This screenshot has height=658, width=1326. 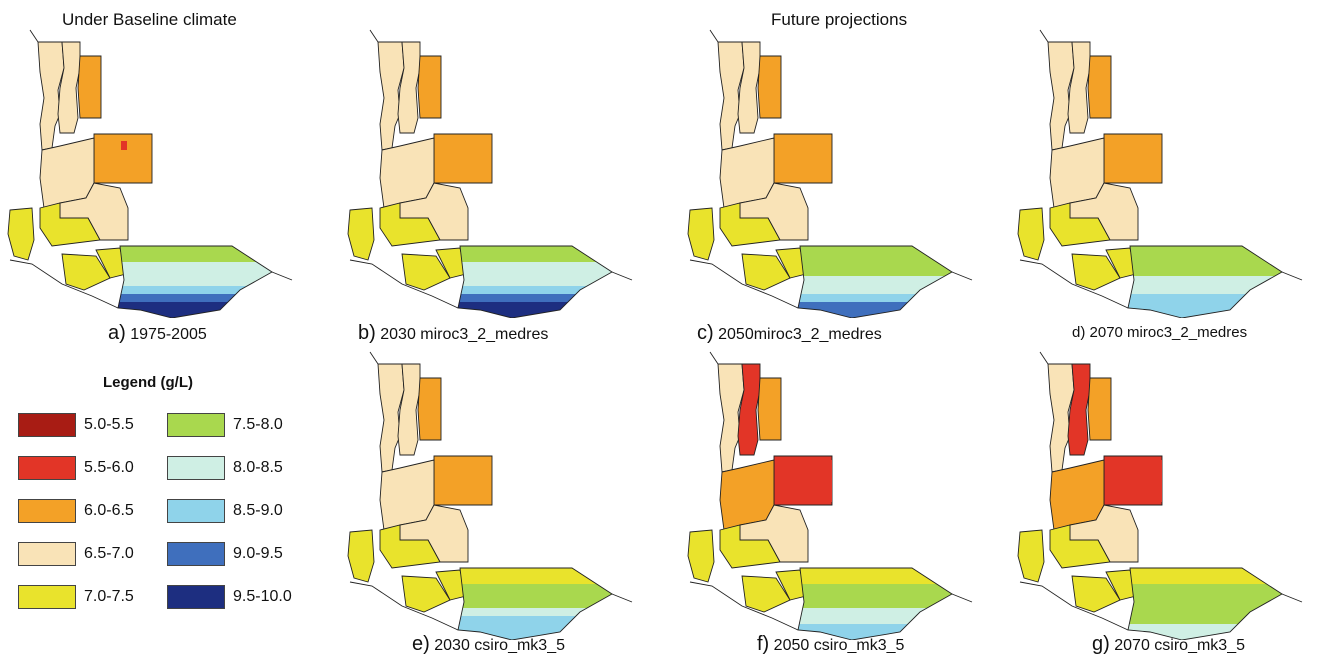 What do you see at coordinates (258, 467) in the screenshot?
I see `legend-label: 8.0-8.5` at bounding box center [258, 467].